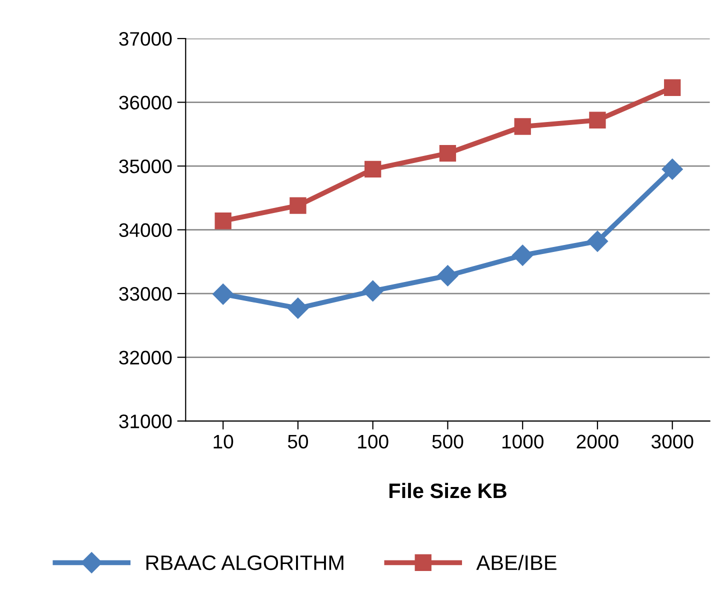 The width and height of the screenshot is (728, 593). Describe the element at coordinates (523, 441) in the screenshot. I see `x-tick-label: 1000` at that location.